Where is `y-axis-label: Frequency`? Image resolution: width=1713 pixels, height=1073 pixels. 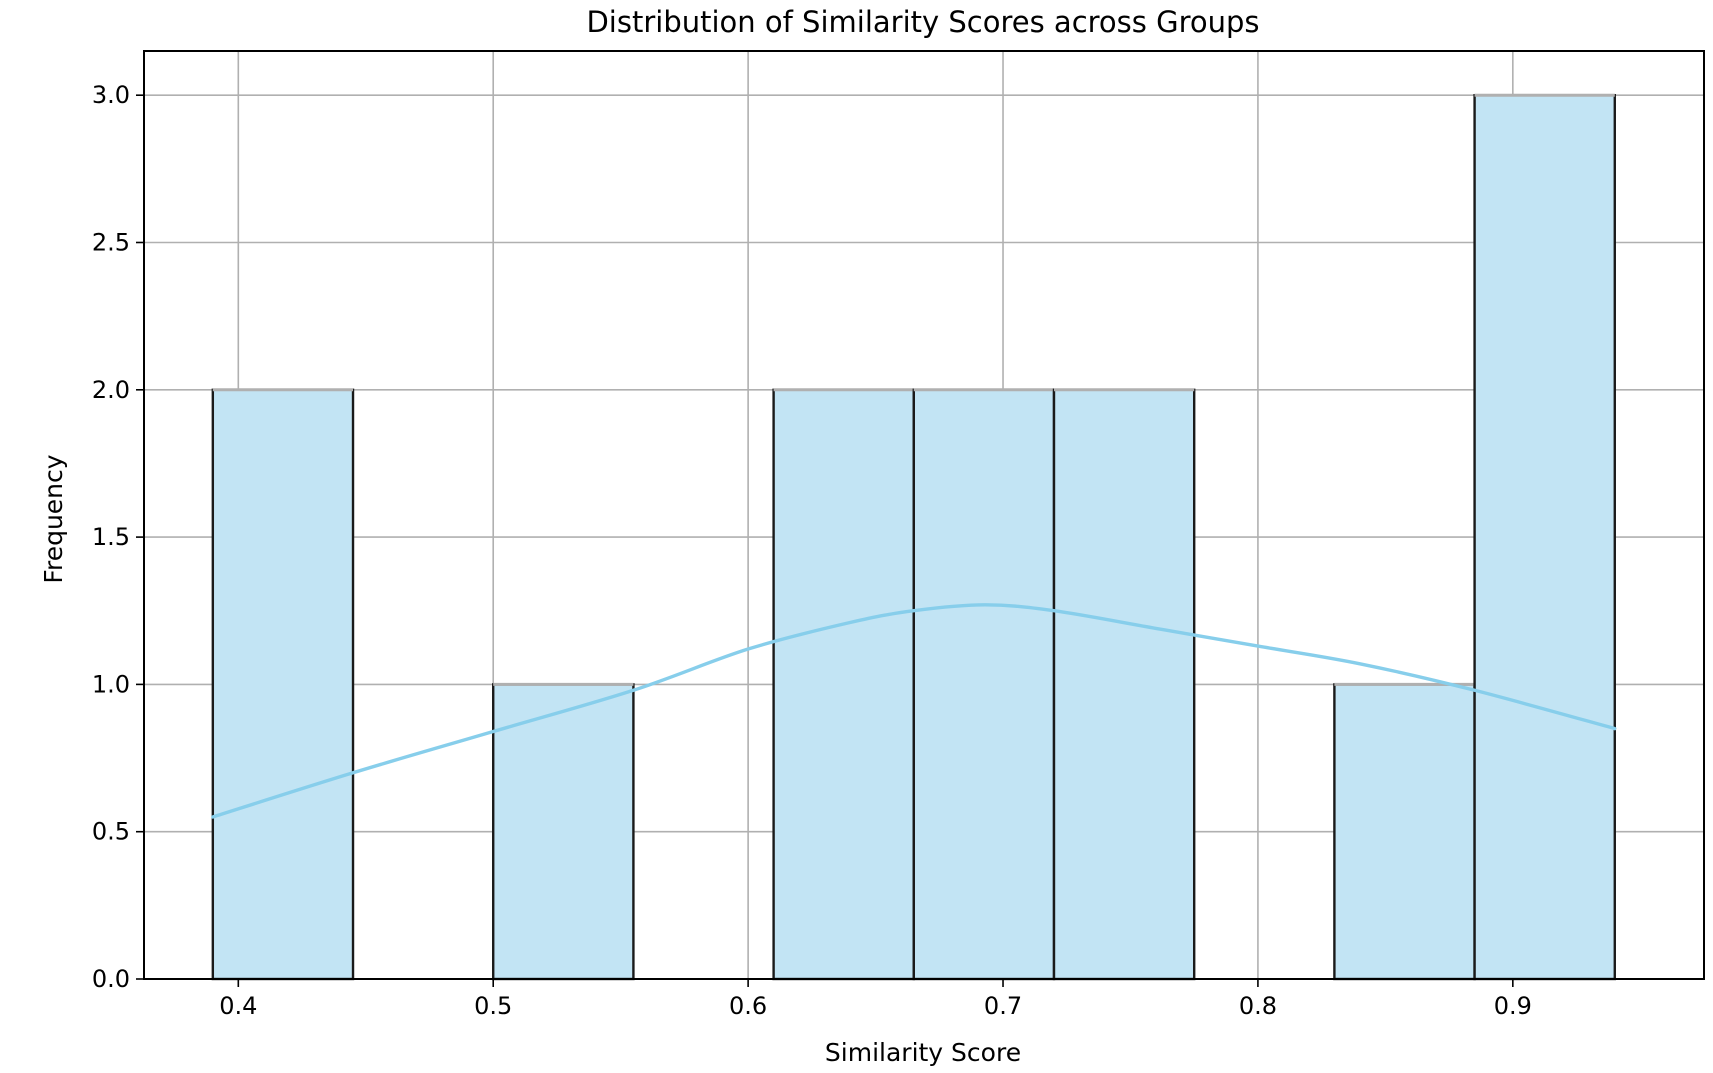
y-axis-label: Frequency is located at coordinates (53, 518).